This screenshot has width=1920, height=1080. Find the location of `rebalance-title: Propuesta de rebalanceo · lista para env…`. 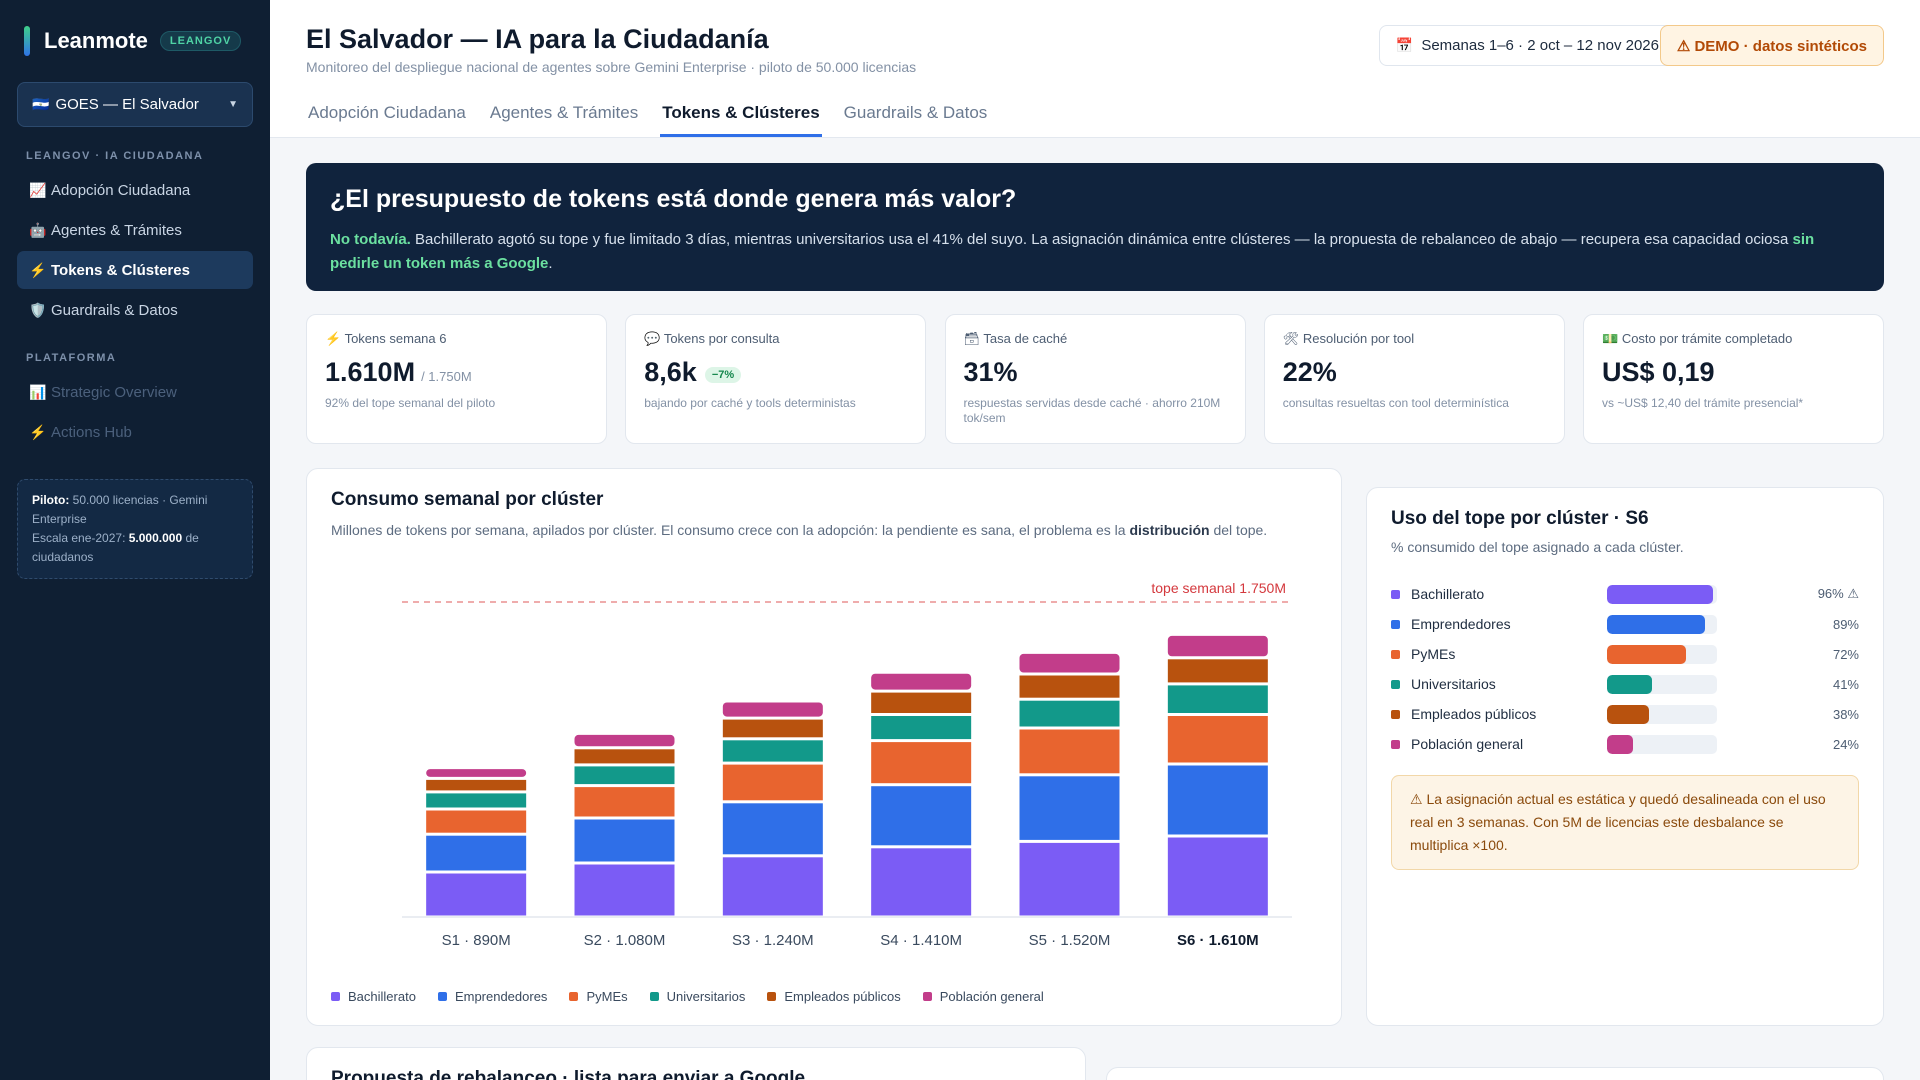

rebalance-title: Propuesta de rebalanceo · lista para env… is located at coordinates (568, 1074).